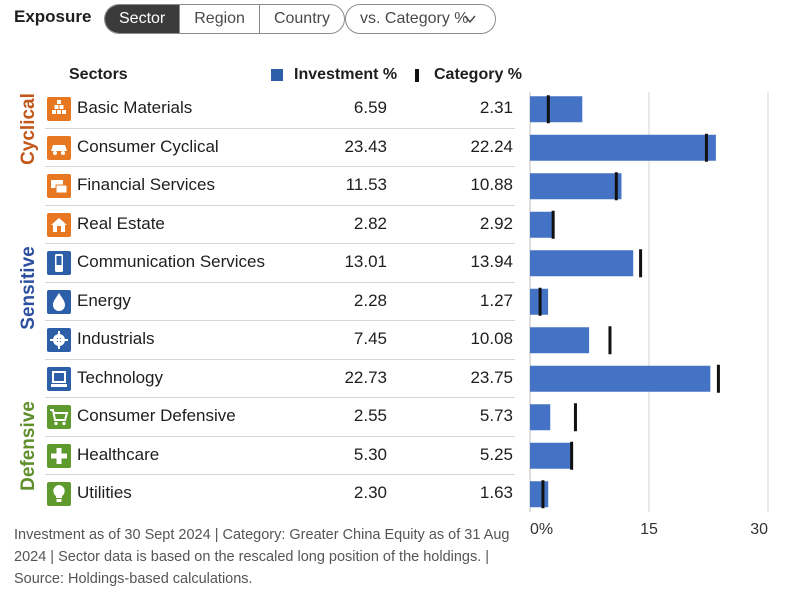 The image size is (796, 594). What do you see at coordinates (496, 300) in the screenshot?
I see `category-value: 1.27` at bounding box center [496, 300].